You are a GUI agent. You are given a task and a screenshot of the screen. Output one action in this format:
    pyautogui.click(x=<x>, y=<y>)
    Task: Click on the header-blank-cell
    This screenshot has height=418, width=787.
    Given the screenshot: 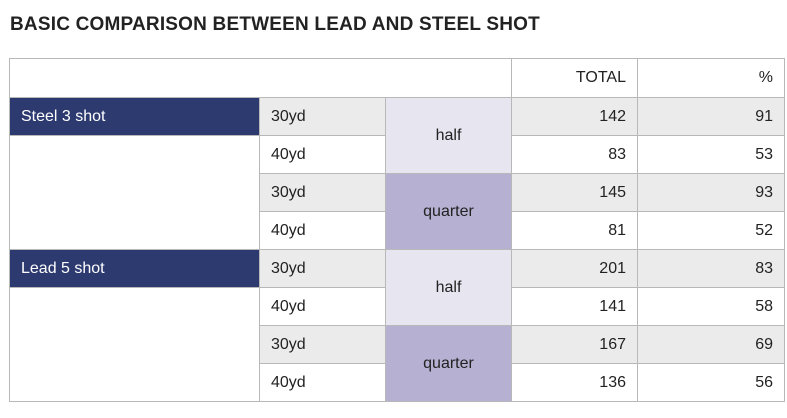 What is the action you would take?
    pyautogui.click(x=260, y=78)
    